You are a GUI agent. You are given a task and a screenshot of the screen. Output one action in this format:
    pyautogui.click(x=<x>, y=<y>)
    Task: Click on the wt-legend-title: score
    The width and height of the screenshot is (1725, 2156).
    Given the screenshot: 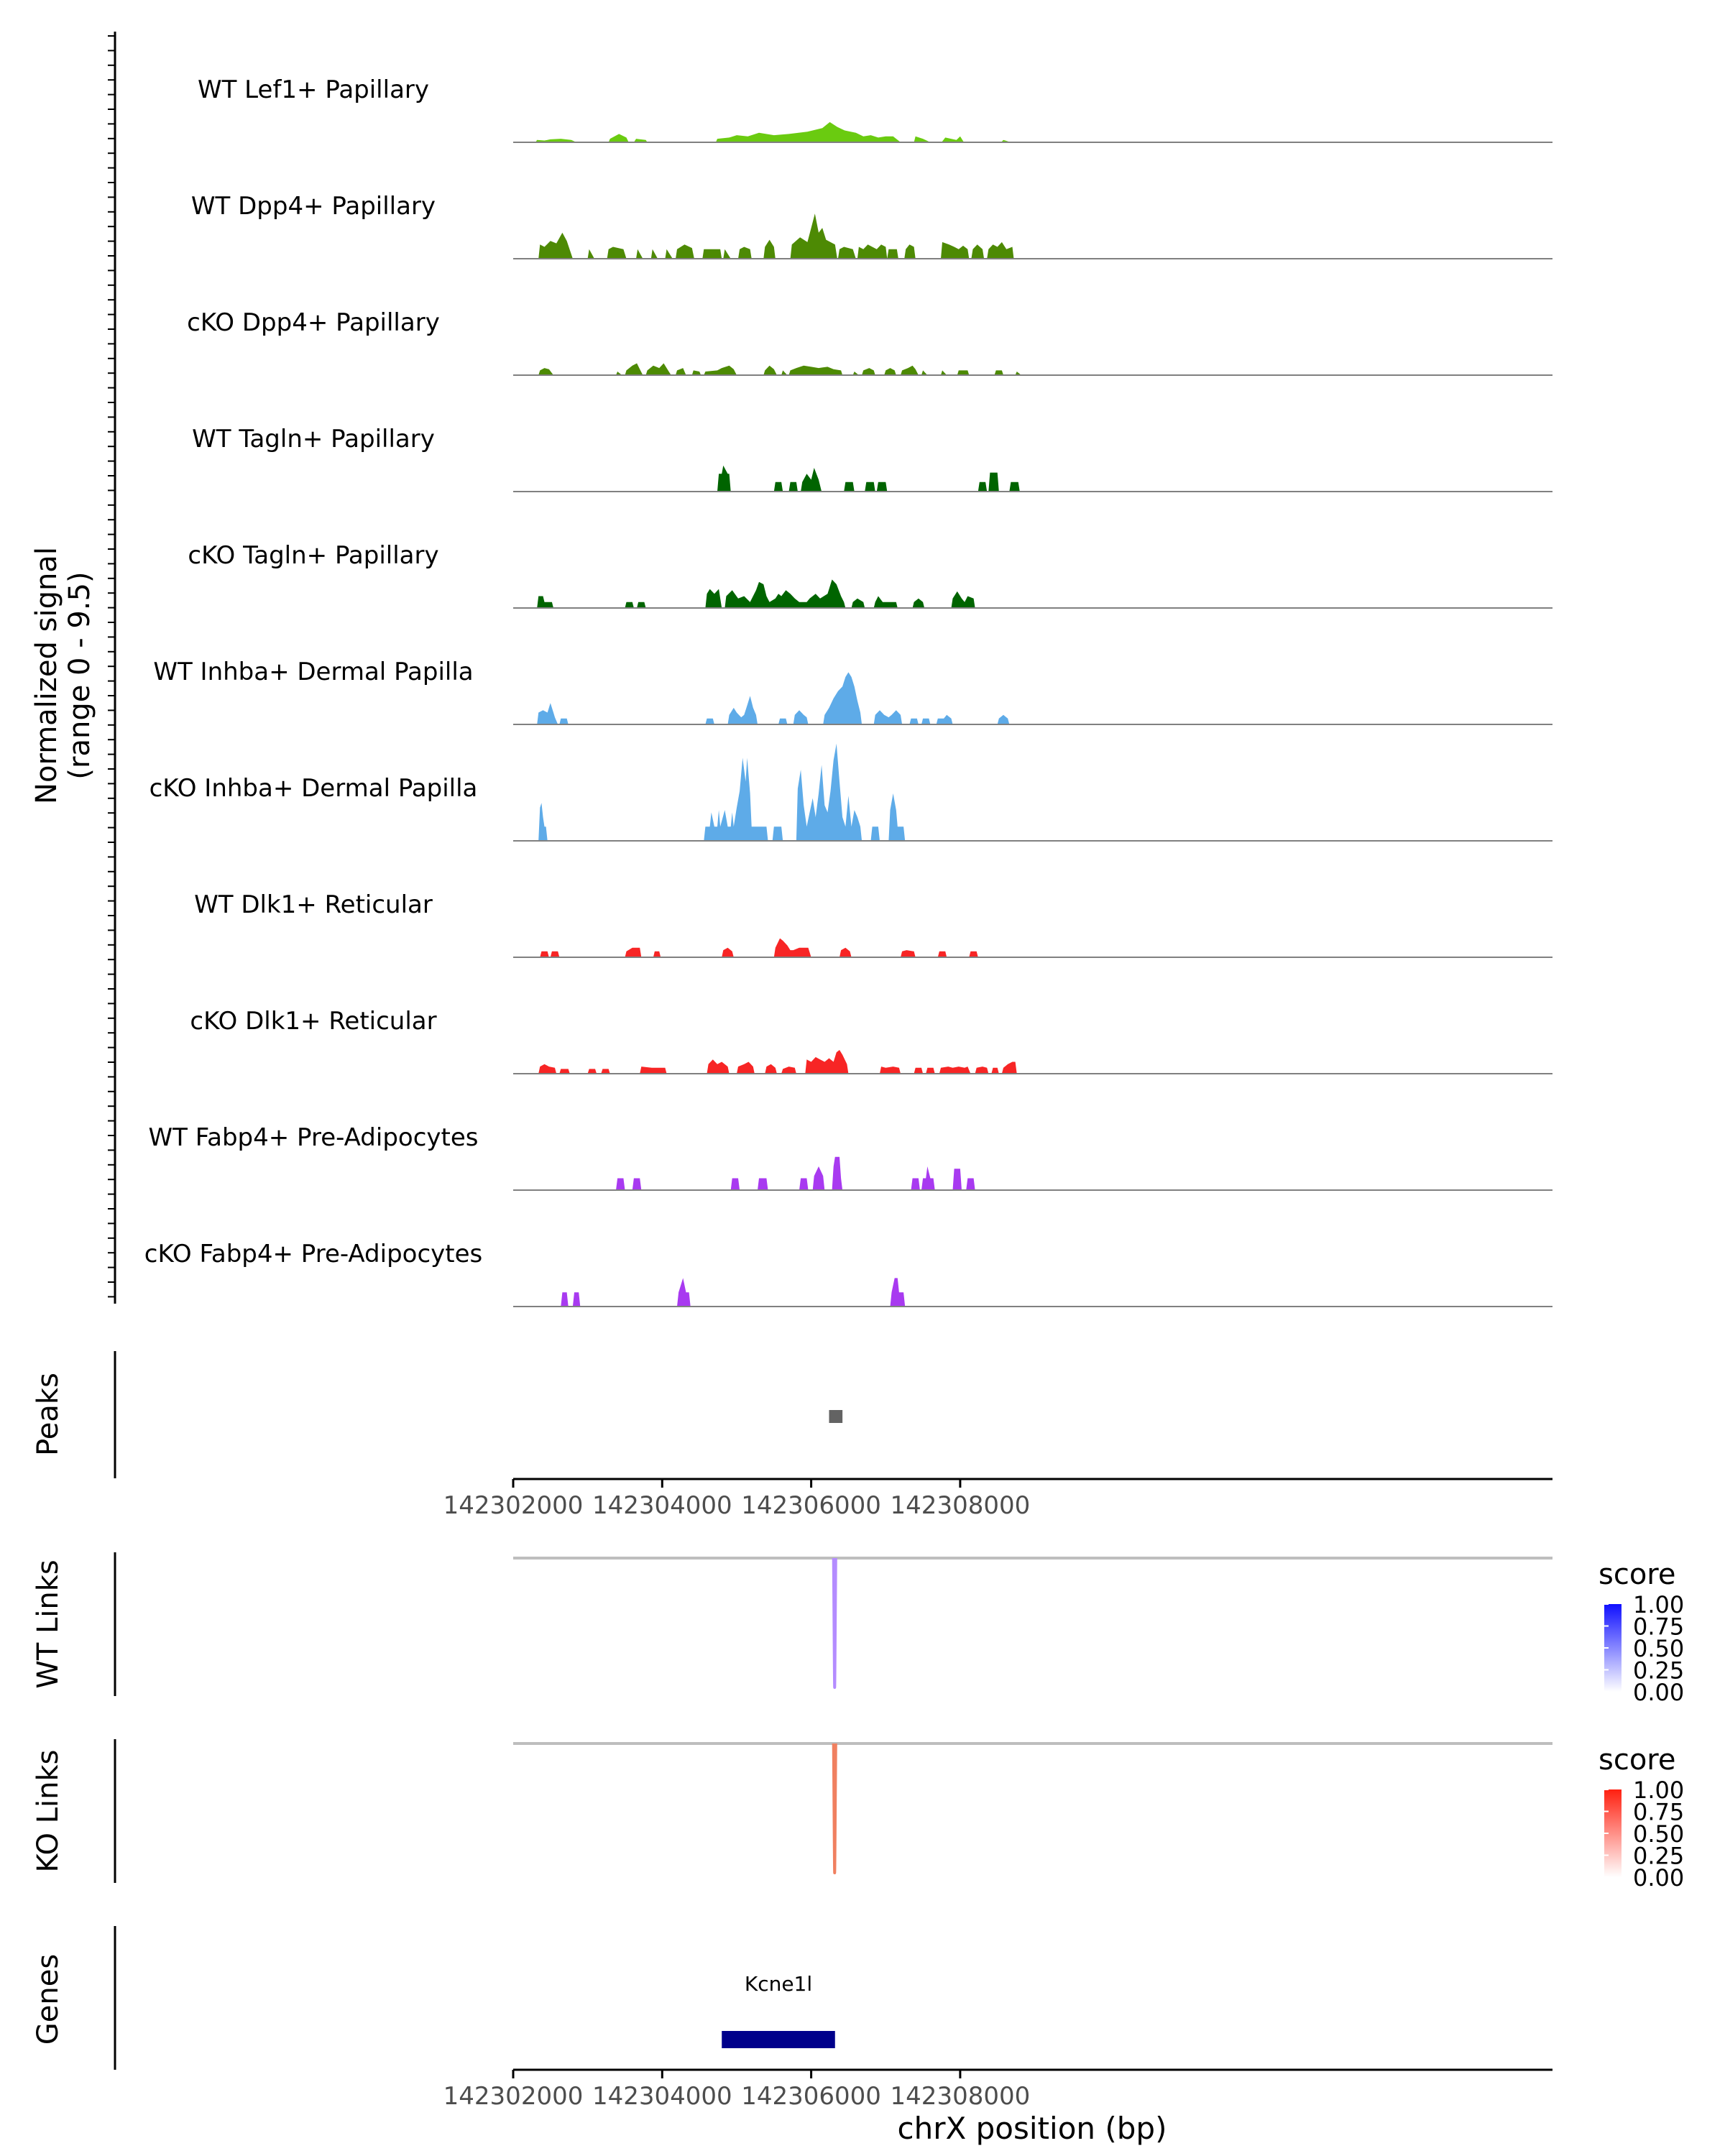 What is the action you would take?
    pyautogui.click(x=1636, y=1574)
    